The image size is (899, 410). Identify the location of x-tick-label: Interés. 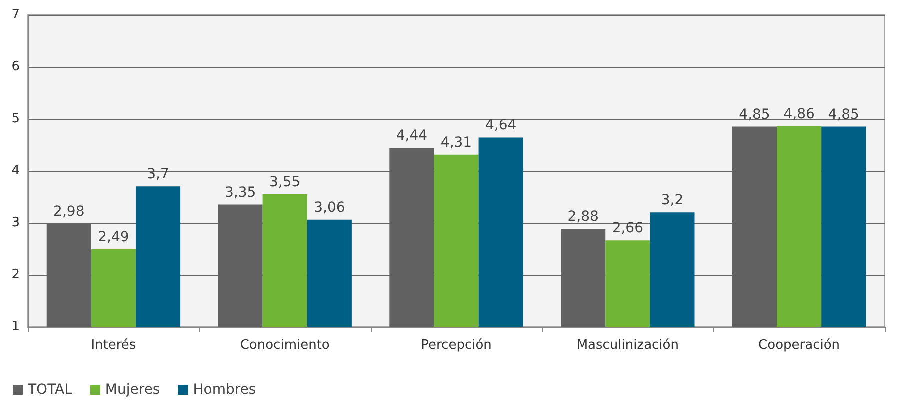
(113, 345).